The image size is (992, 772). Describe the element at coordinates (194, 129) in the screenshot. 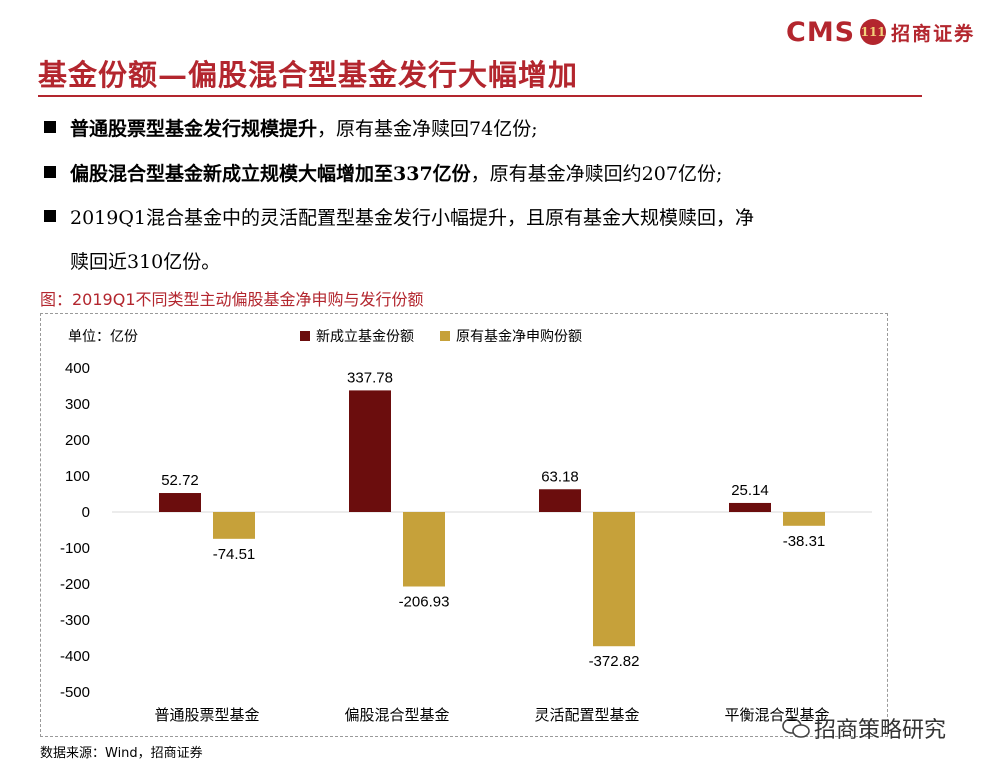

I see `bullet-bold-text: 普通股票型基金发行规模提升` at that location.